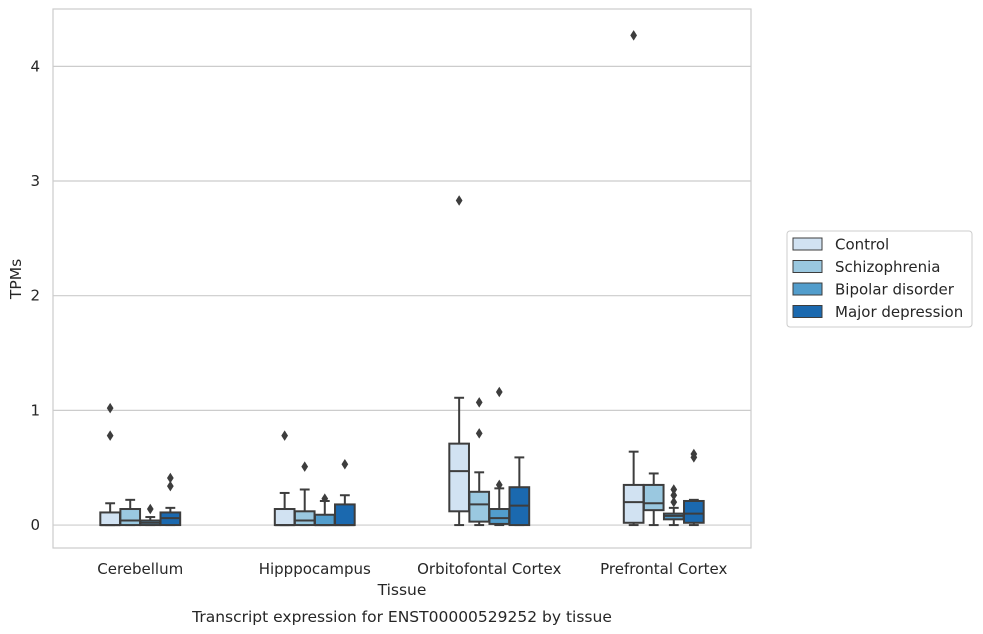 This screenshot has width=983, height=634. I want to click on series-schizophrenia, so click(392, 462).